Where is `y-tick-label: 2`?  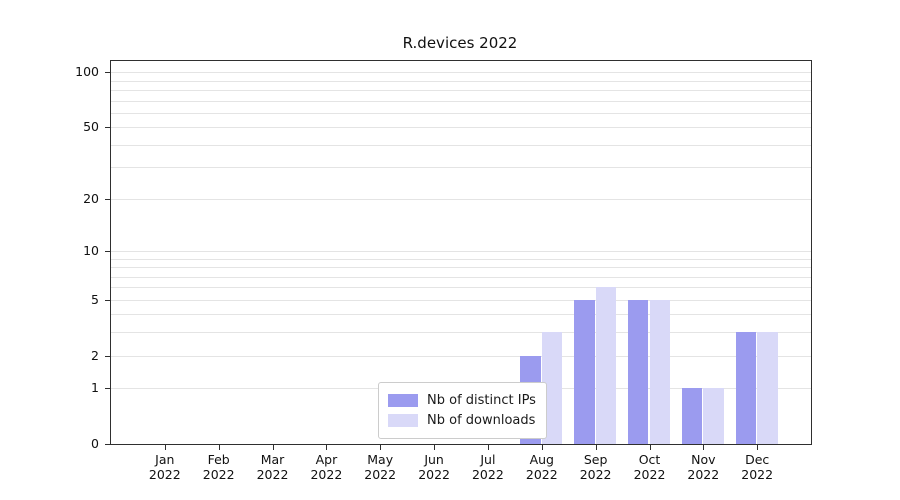
y-tick-label: 2 is located at coordinates (95, 355).